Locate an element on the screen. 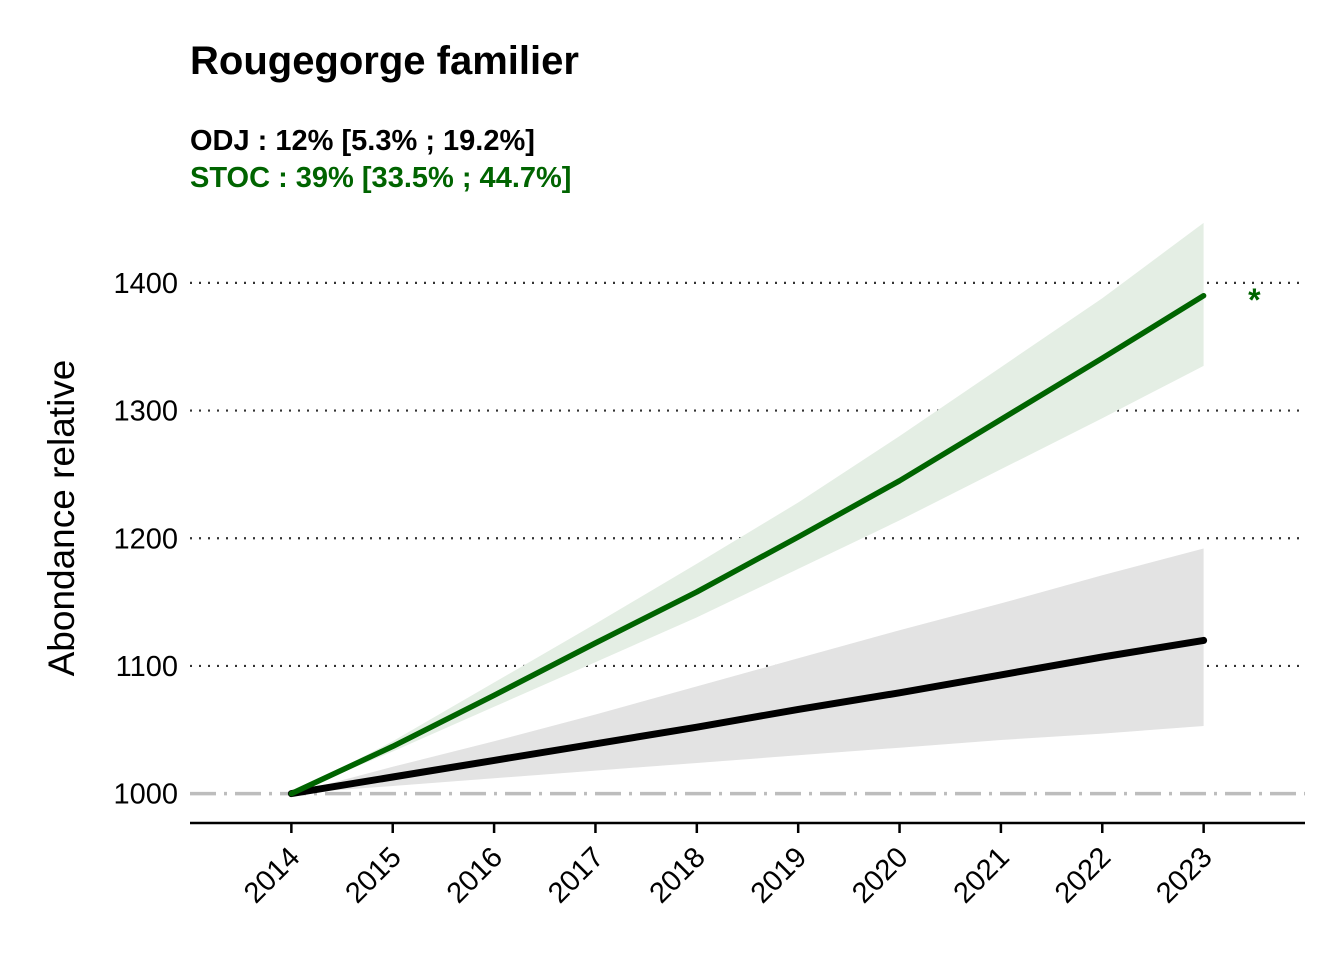  subtitle-odj: ODJ : 12% [5.3% ; 19.2%] is located at coordinates (362, 141).